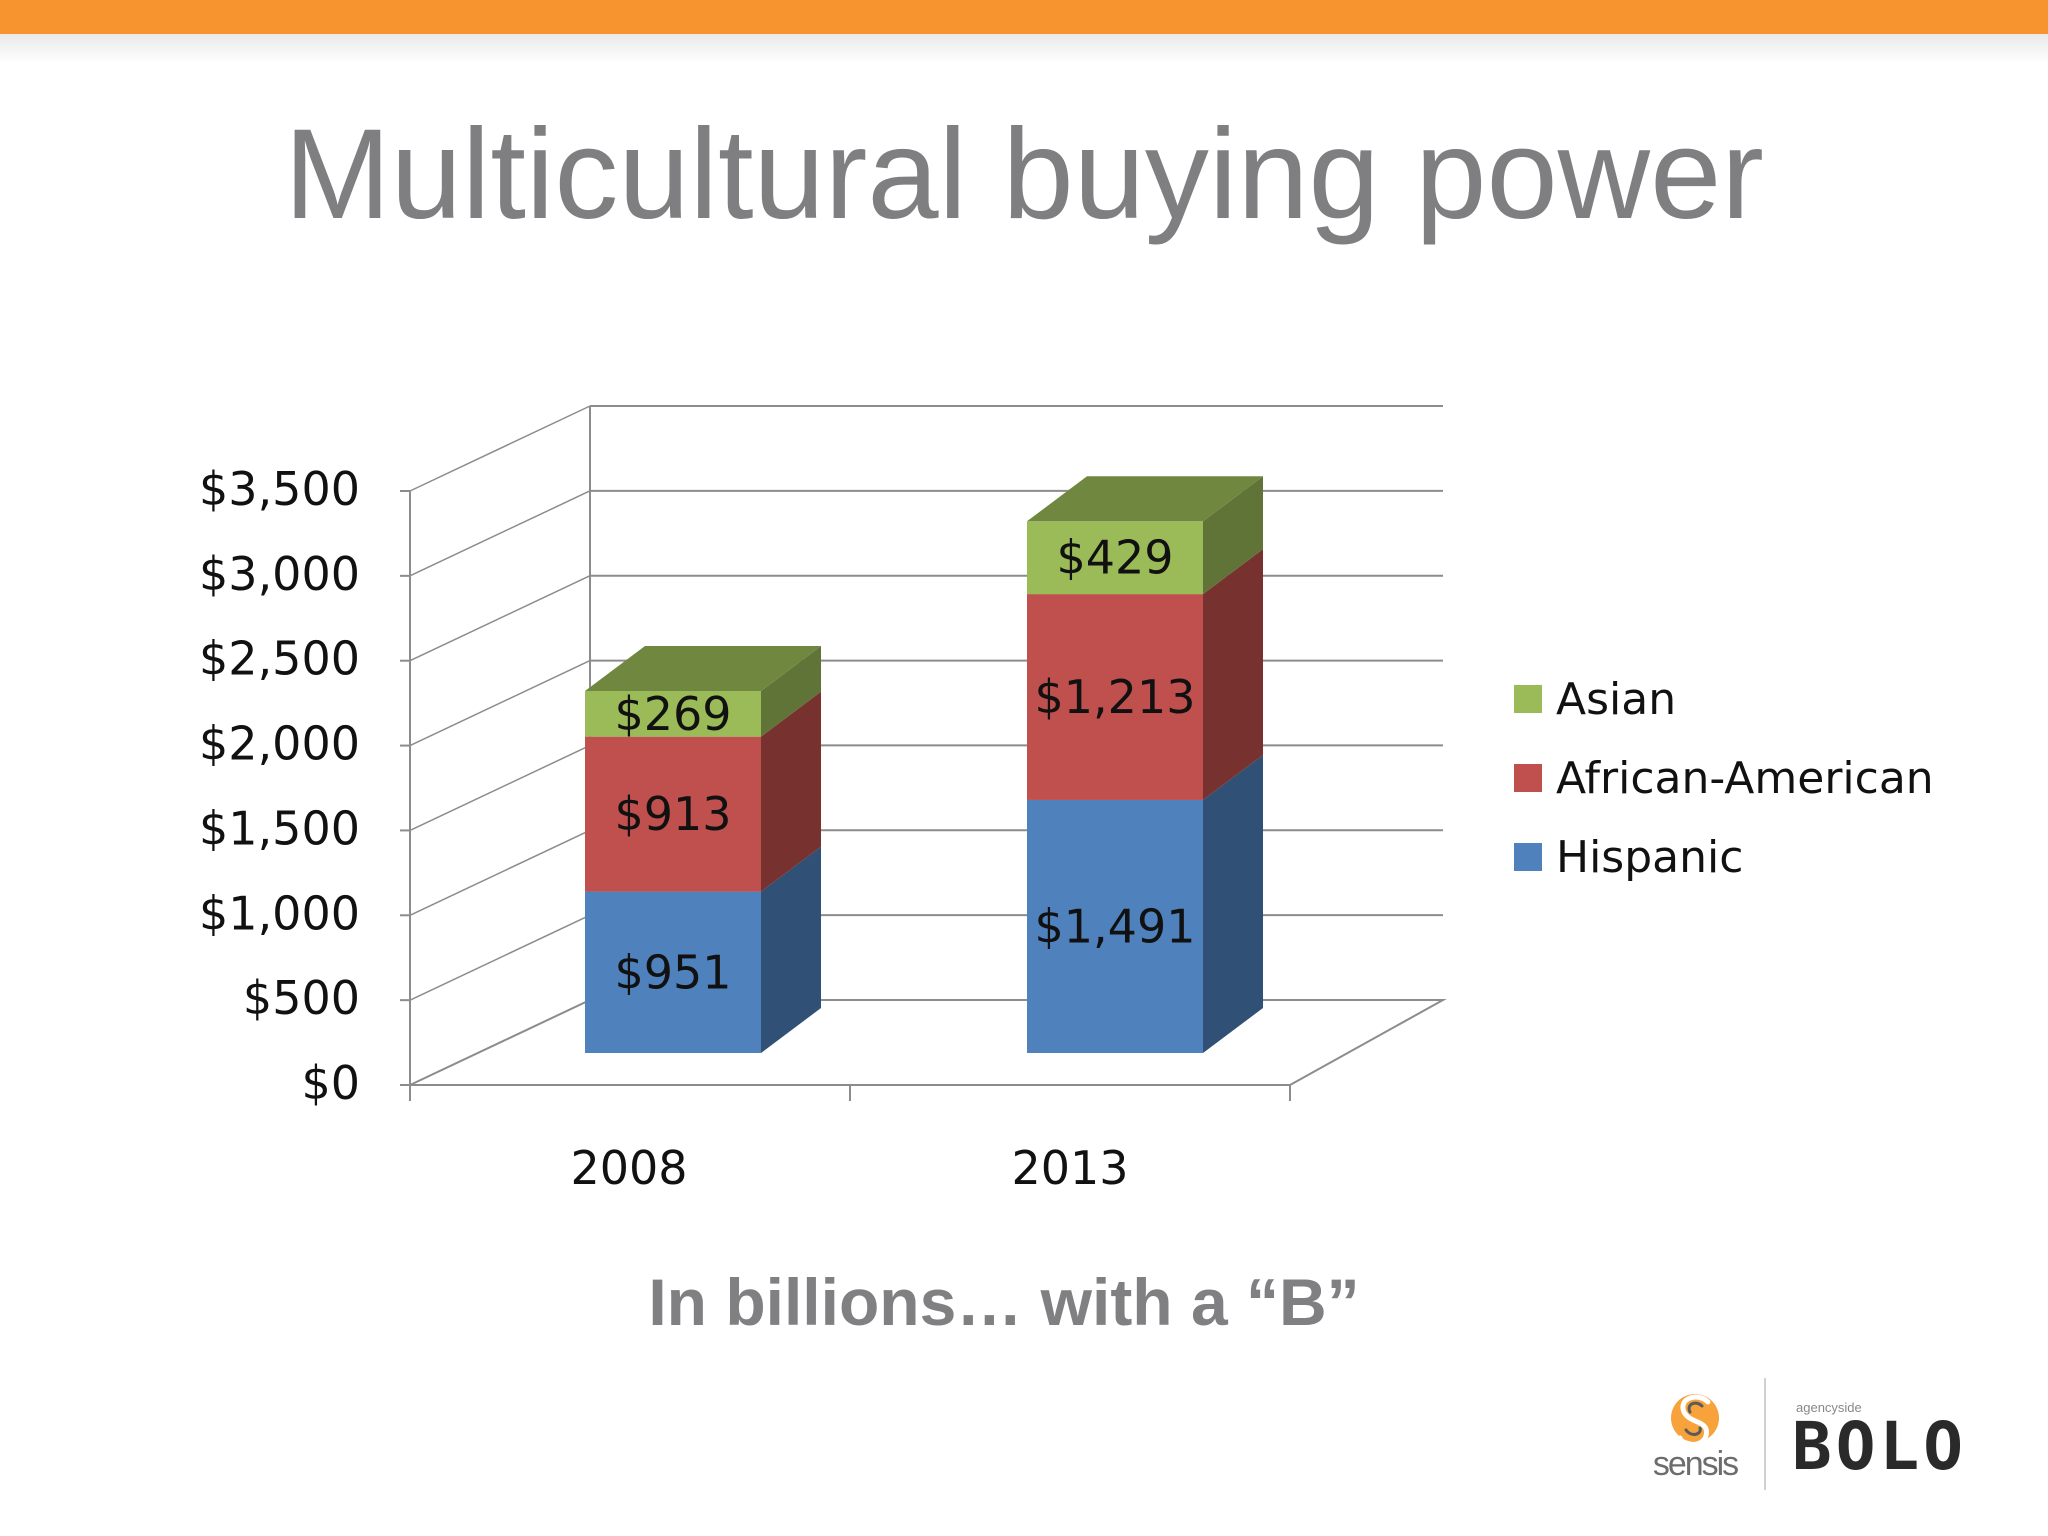 This screenshot has width=2048, height=1536. What do you see at coordinates (1004, 1302) in the screenshot?
I see `slide-subtitle: In billions… with a “B”` at bounding box center [1004, 1302].